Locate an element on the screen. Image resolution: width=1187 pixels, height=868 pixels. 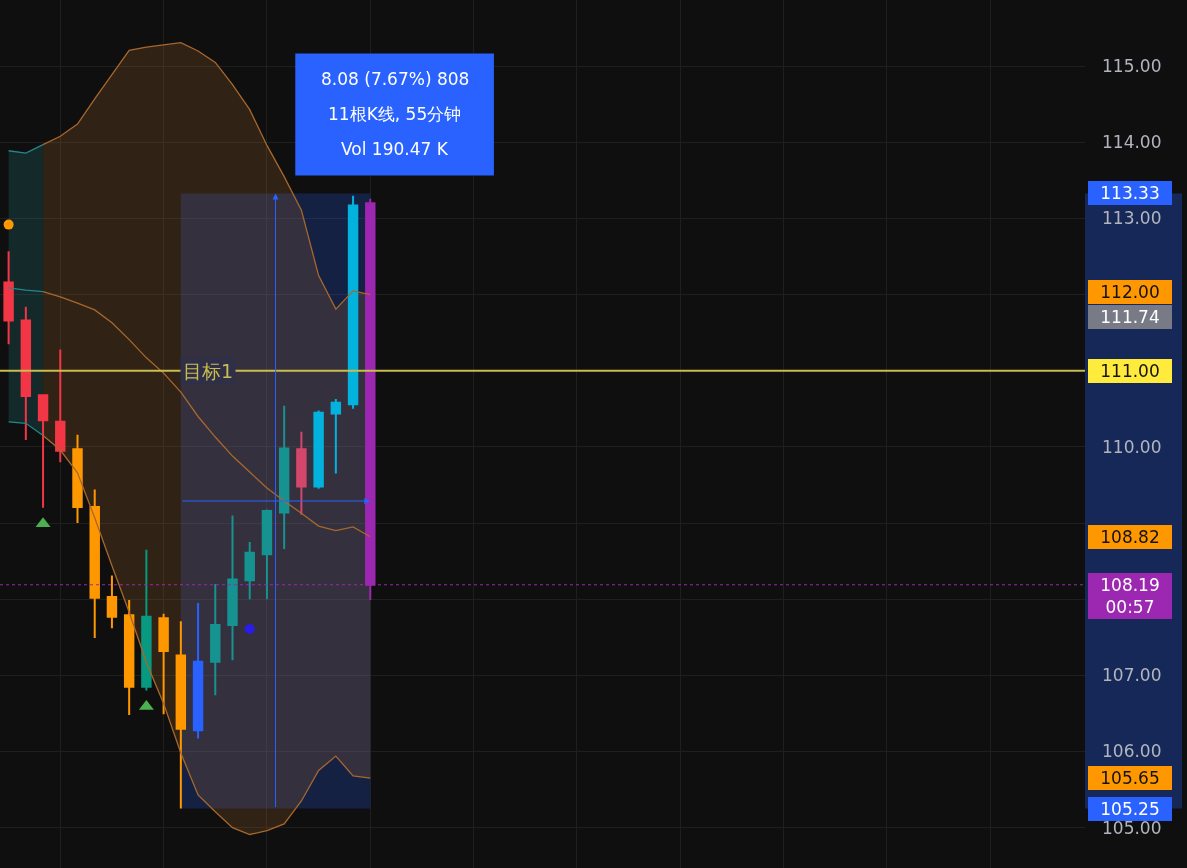
text: 108.82 is located at coordinates (1130, 537).